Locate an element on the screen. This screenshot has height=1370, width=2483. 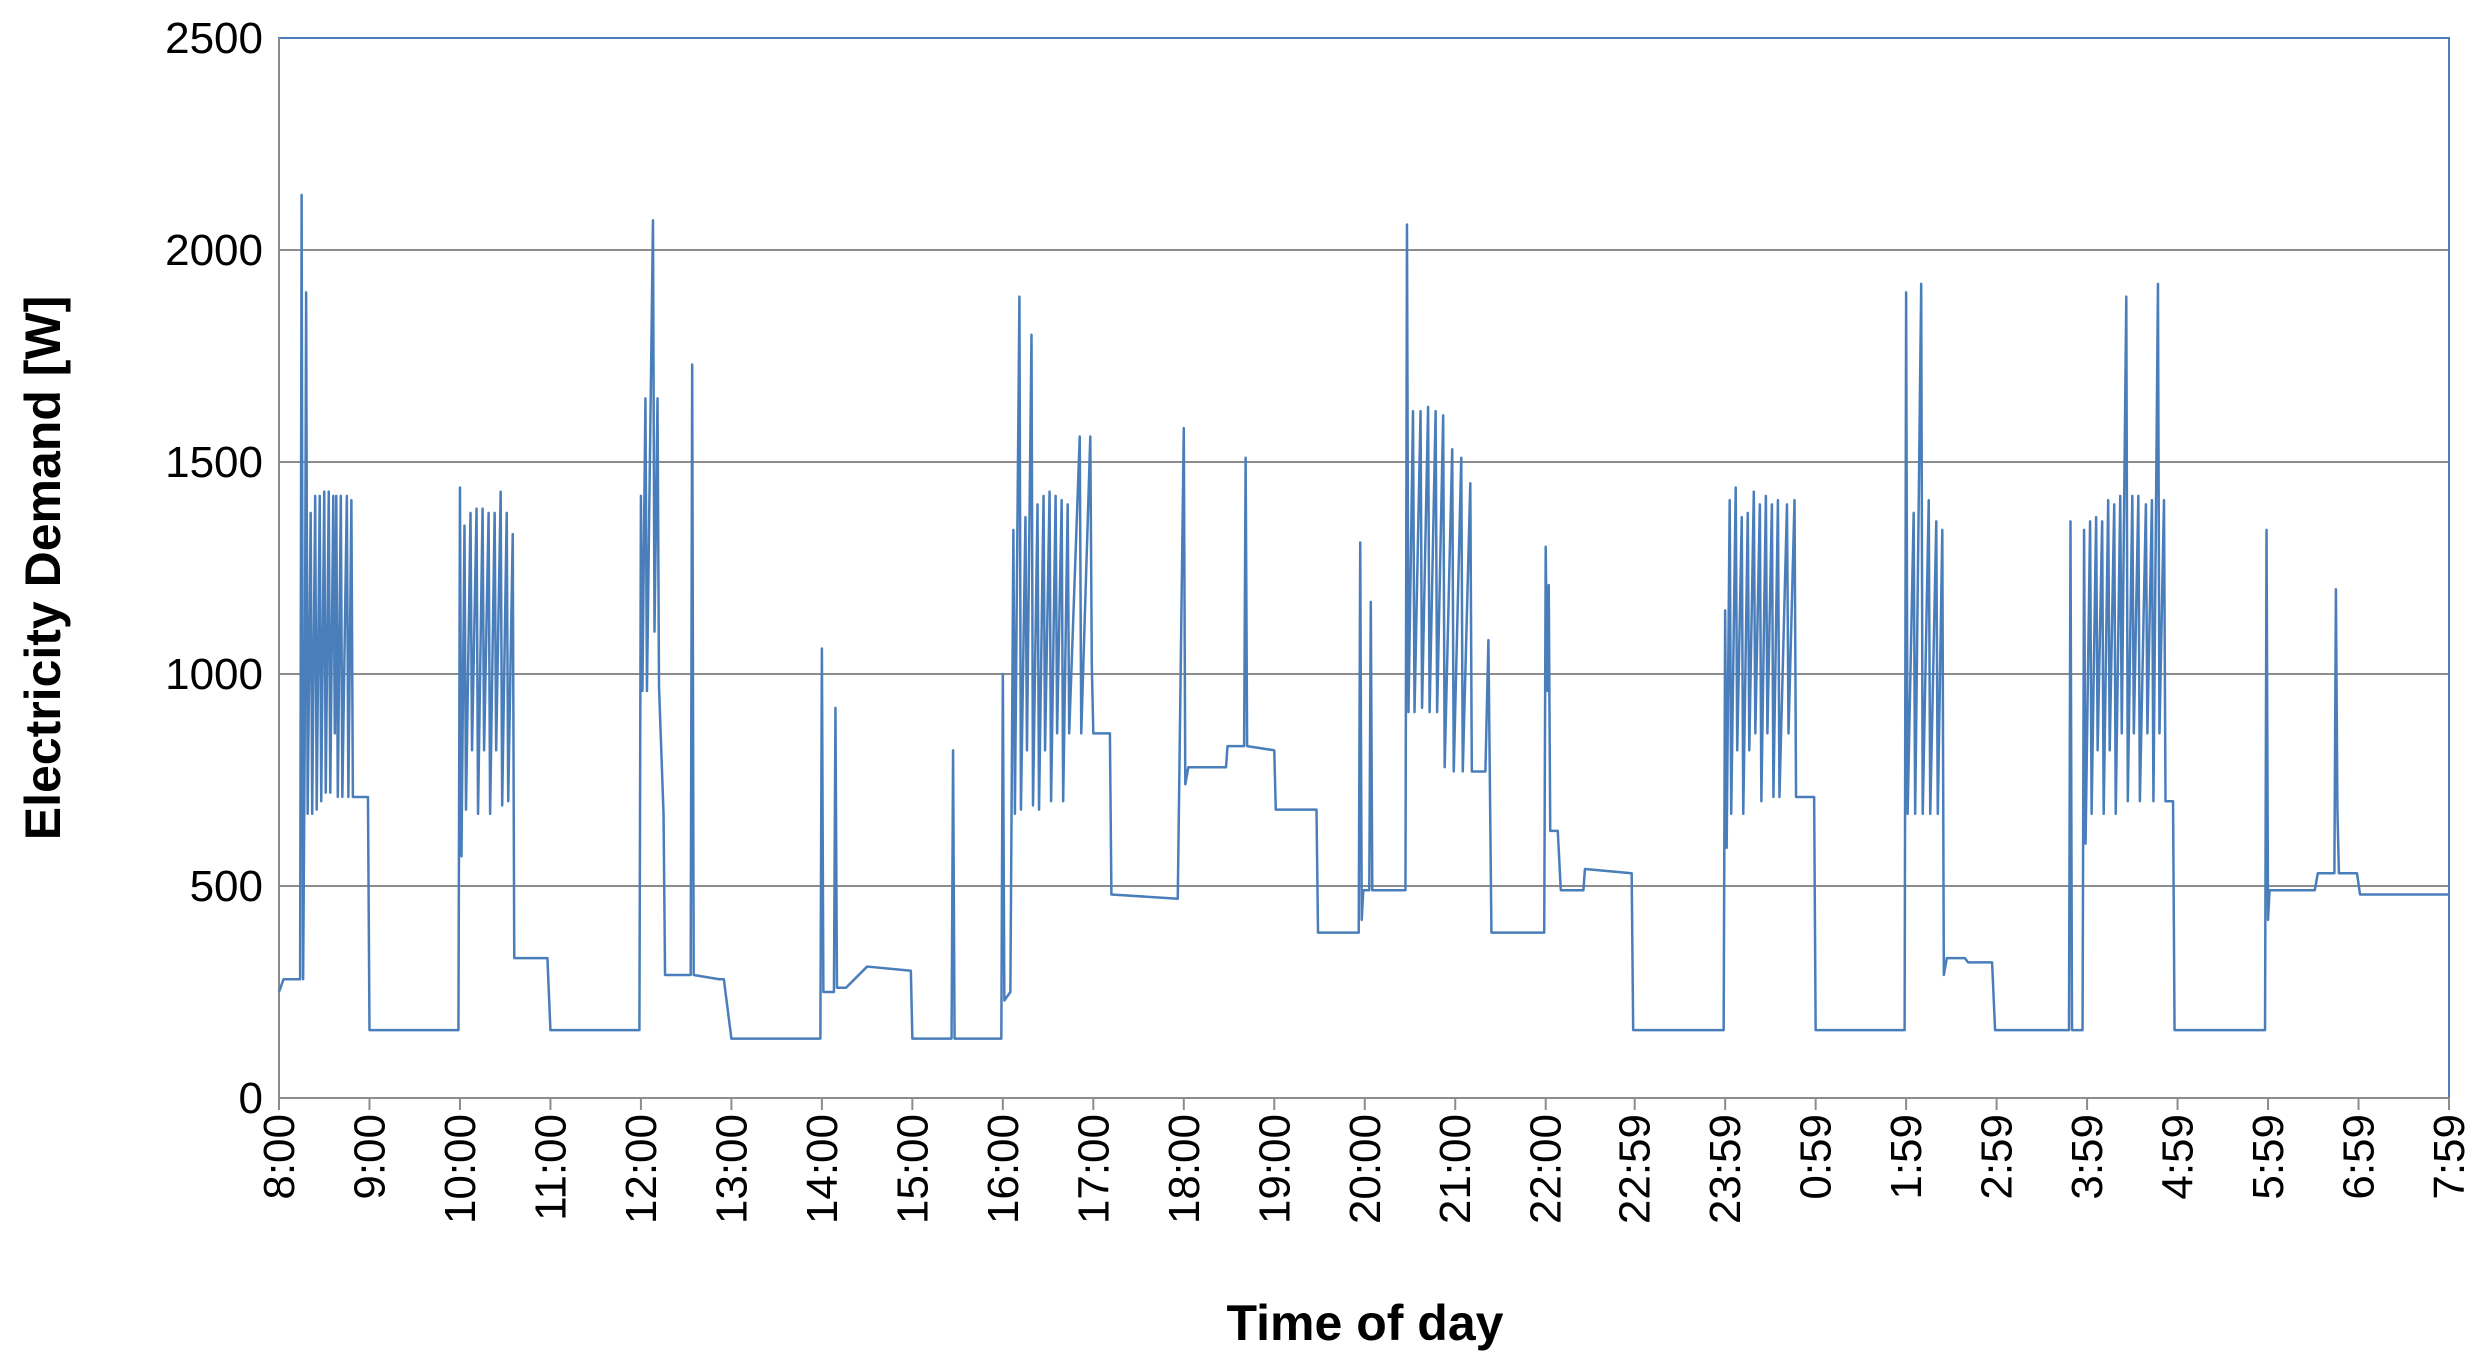
x-tick-label: 7:59 is located at coordinates (2449, 1157).